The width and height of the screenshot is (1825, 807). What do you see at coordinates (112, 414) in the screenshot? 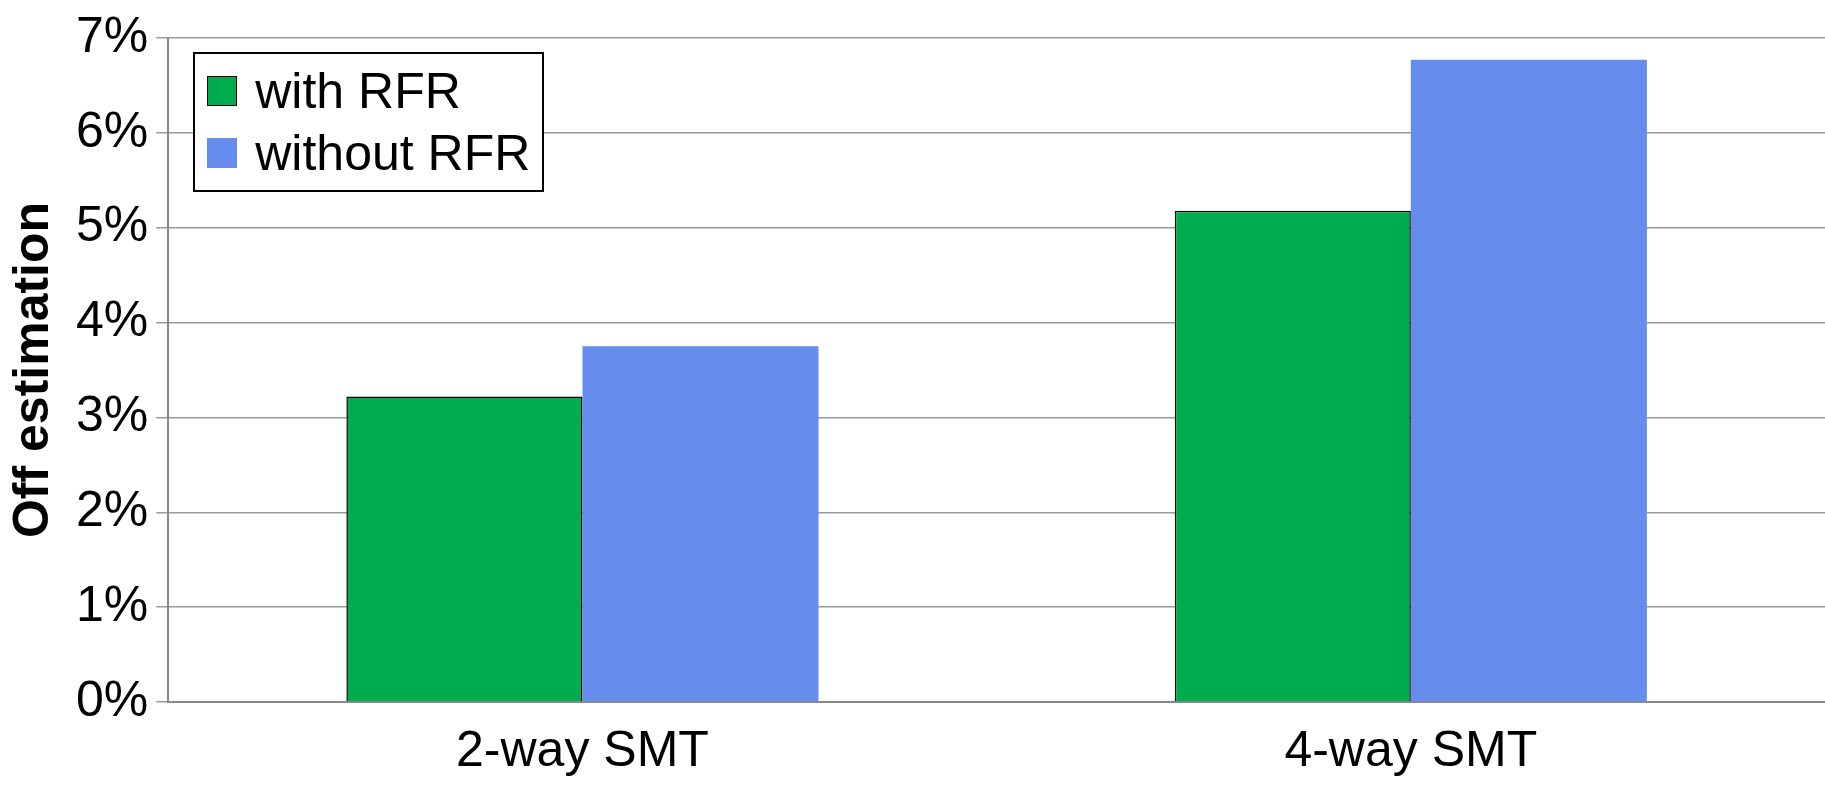
I see `y-tick-label: 3%` at bounding box center [112, 414].